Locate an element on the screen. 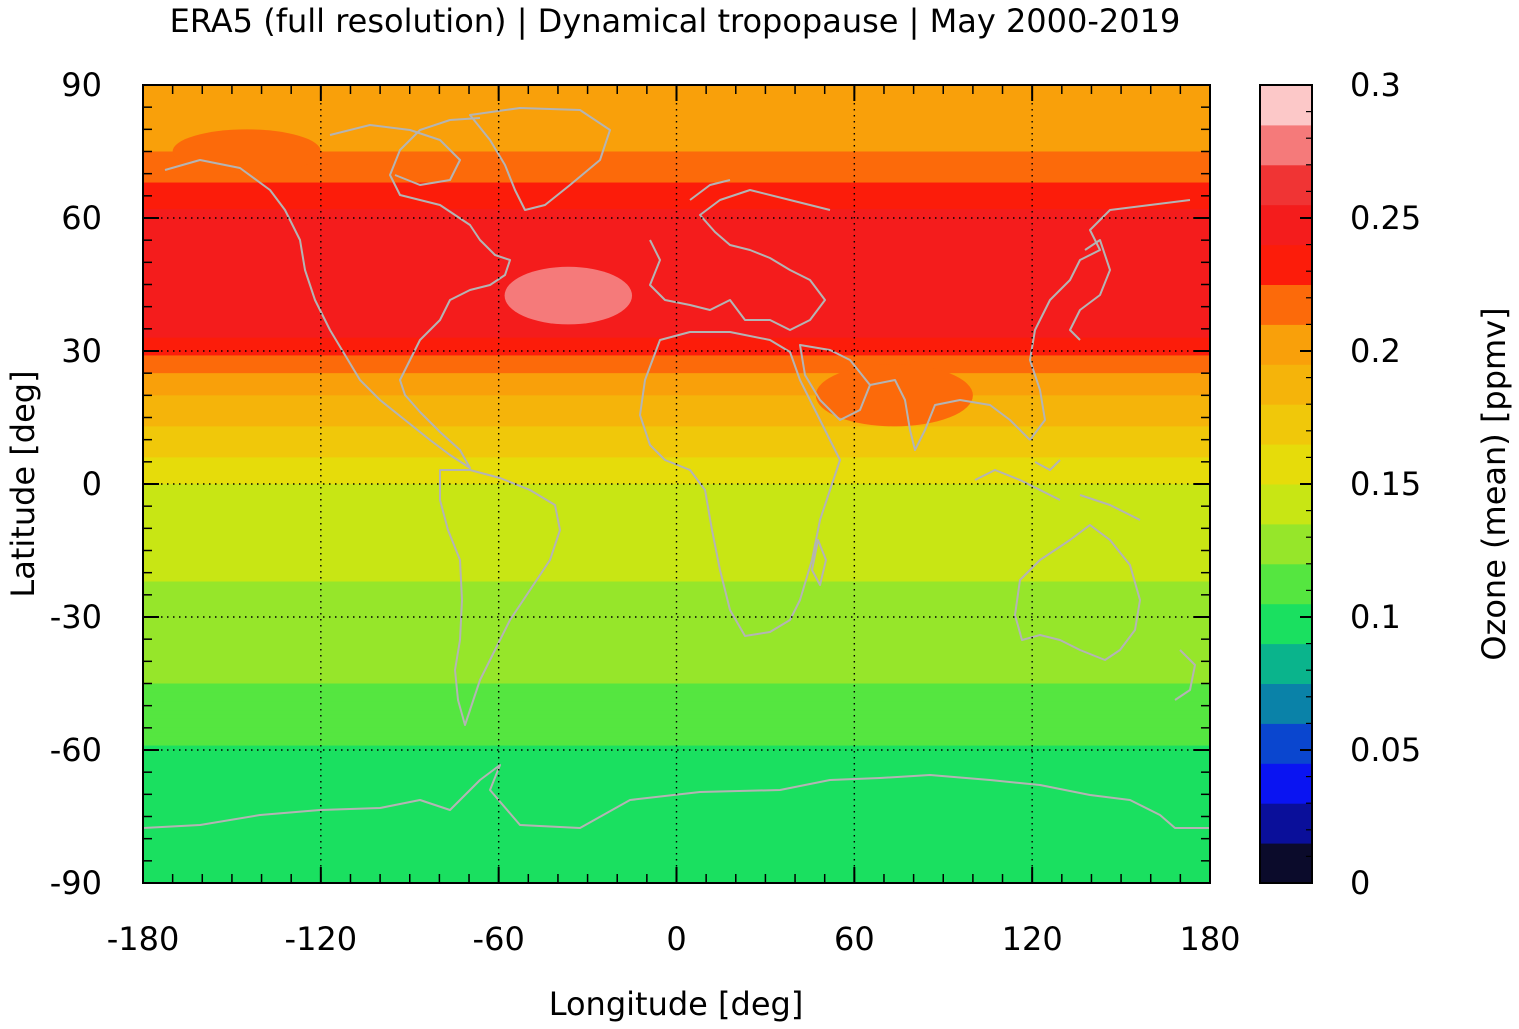  y-tick-label: -90 is located at coordinates (76, 883).